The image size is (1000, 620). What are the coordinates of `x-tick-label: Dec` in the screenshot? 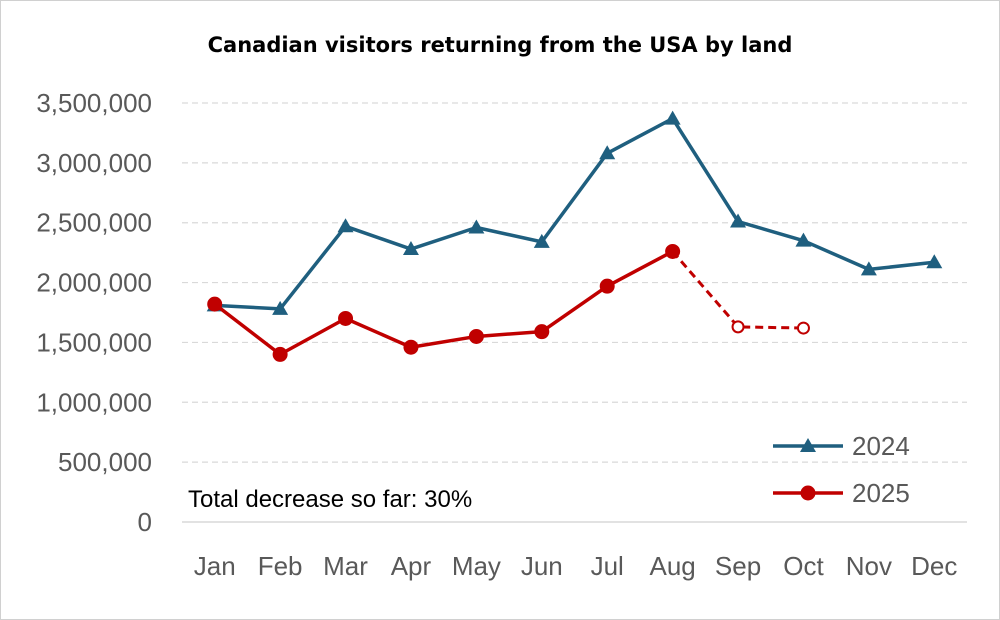 It's located at (934, 566).